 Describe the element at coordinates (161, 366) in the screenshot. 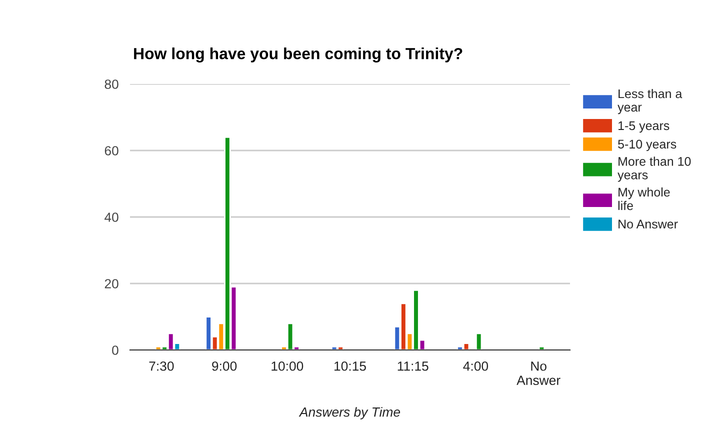

I see `x-tick-label: 7:30` at that location.